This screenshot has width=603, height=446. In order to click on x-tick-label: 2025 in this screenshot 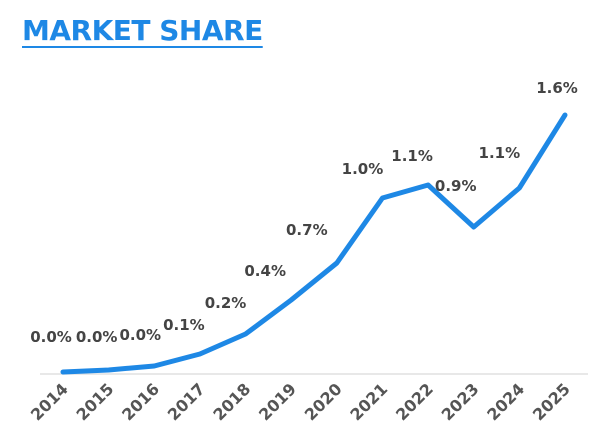, I will do `click(551, 401)`.